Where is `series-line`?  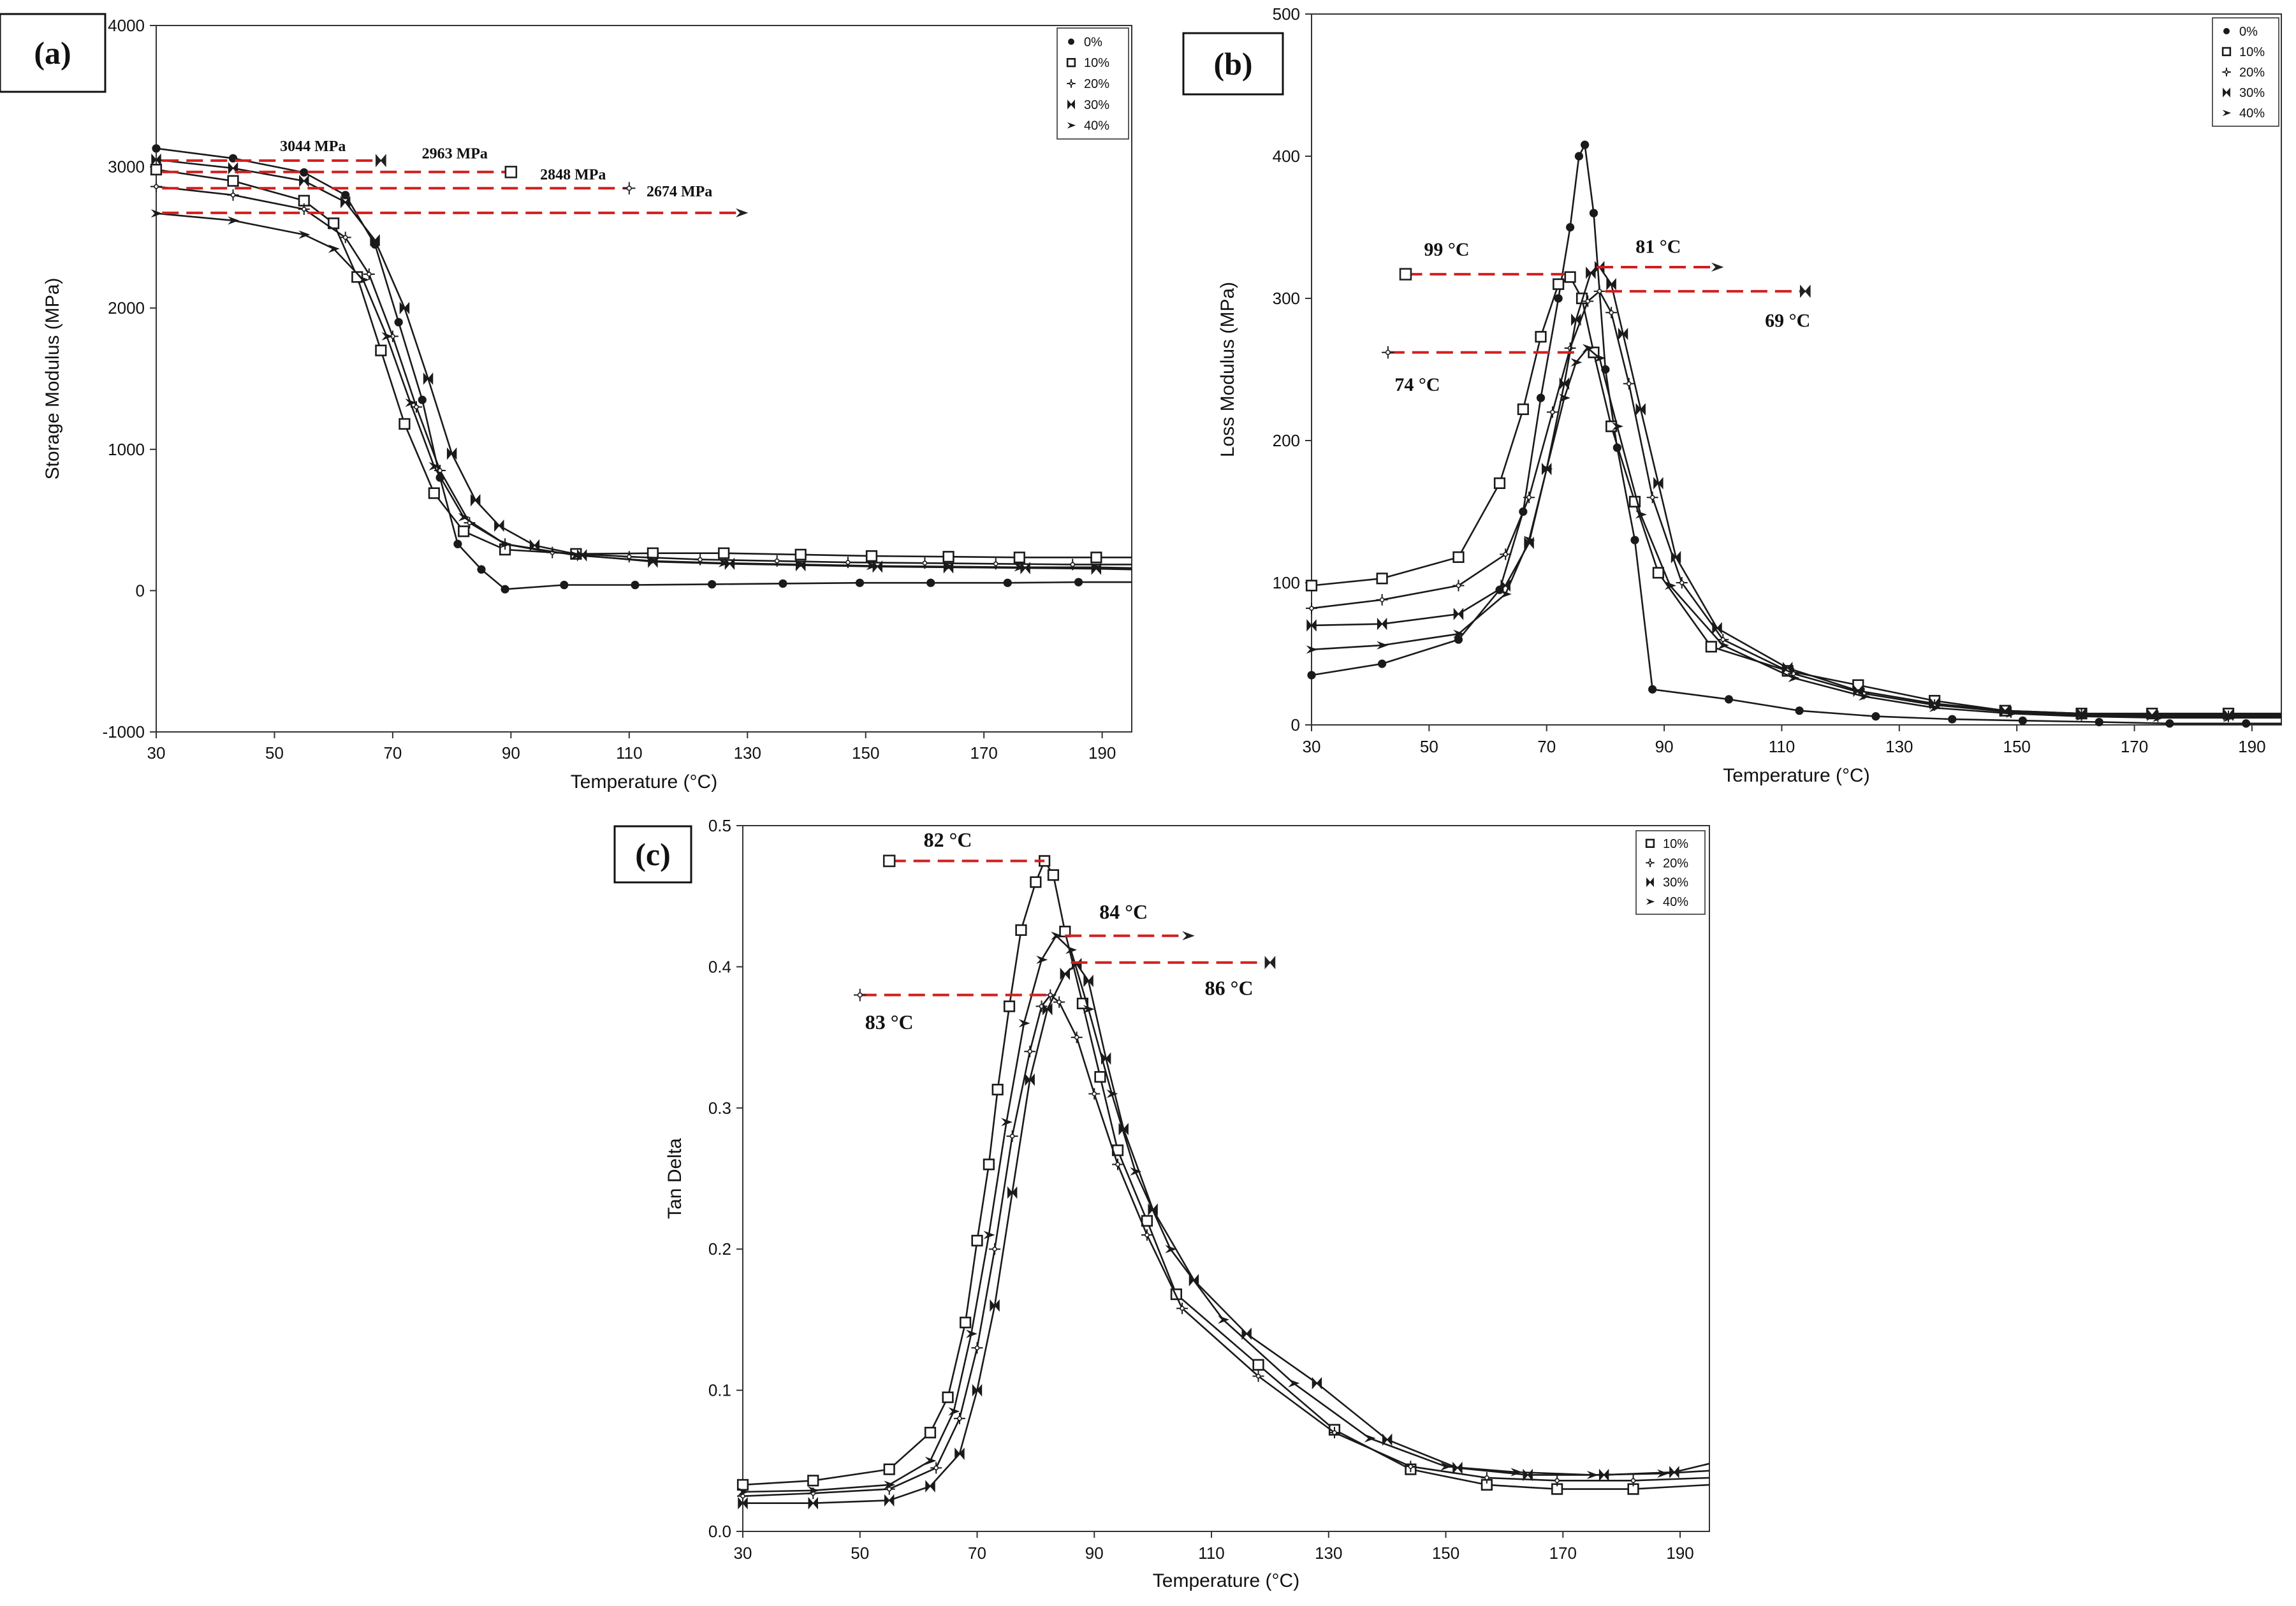
series-line is located at coordinates (1796, 533).